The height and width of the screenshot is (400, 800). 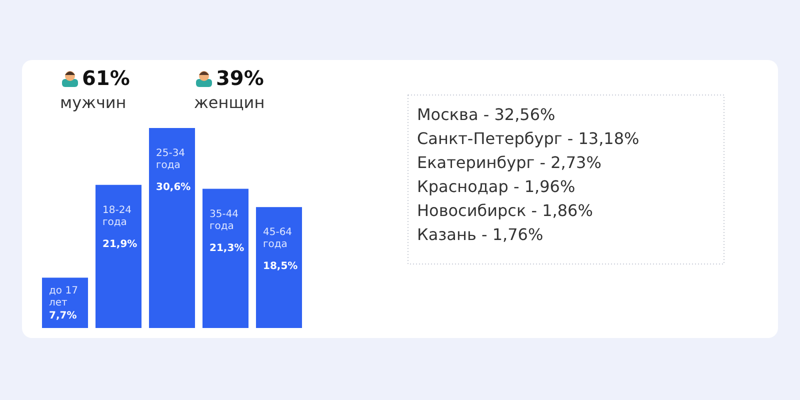 I want to click on x-tick-label: 25-34 года, so click(x=171, y=159).